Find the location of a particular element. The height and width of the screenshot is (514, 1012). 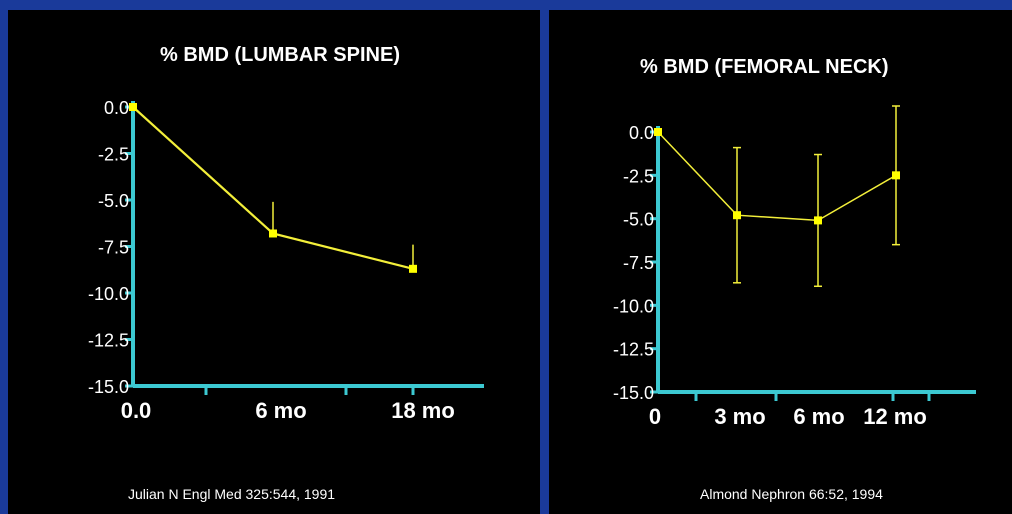

chart-title: % BMD (FEMORAL NECK) is located at coordinates (764, 67).